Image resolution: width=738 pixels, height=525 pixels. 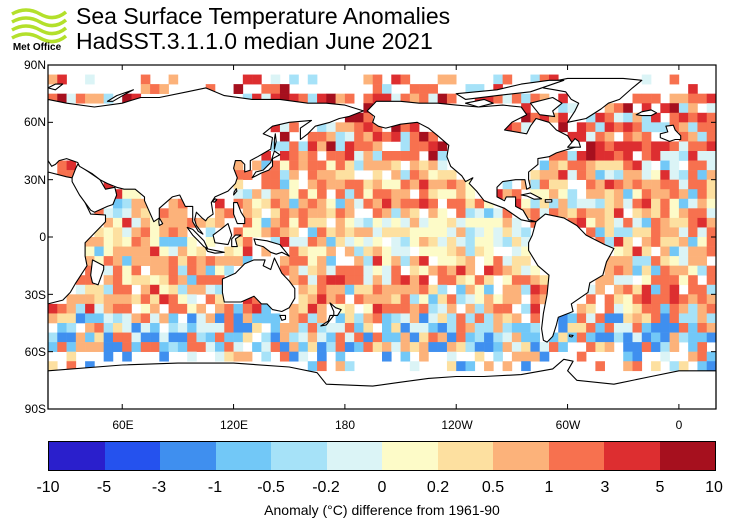 I want to click on lat-label-60s: 60S, so click(x=35, y=352).